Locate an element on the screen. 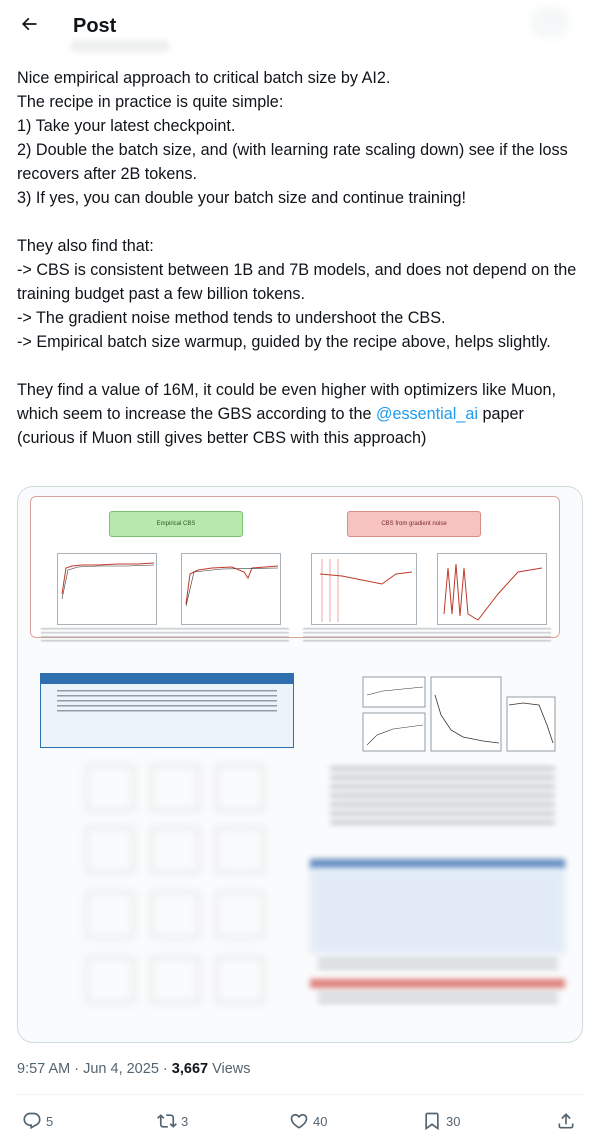 The height and width of the screenshot is (1145, 599). post-date: Jun 4, 2025 is located at coordinates (121, 1069).